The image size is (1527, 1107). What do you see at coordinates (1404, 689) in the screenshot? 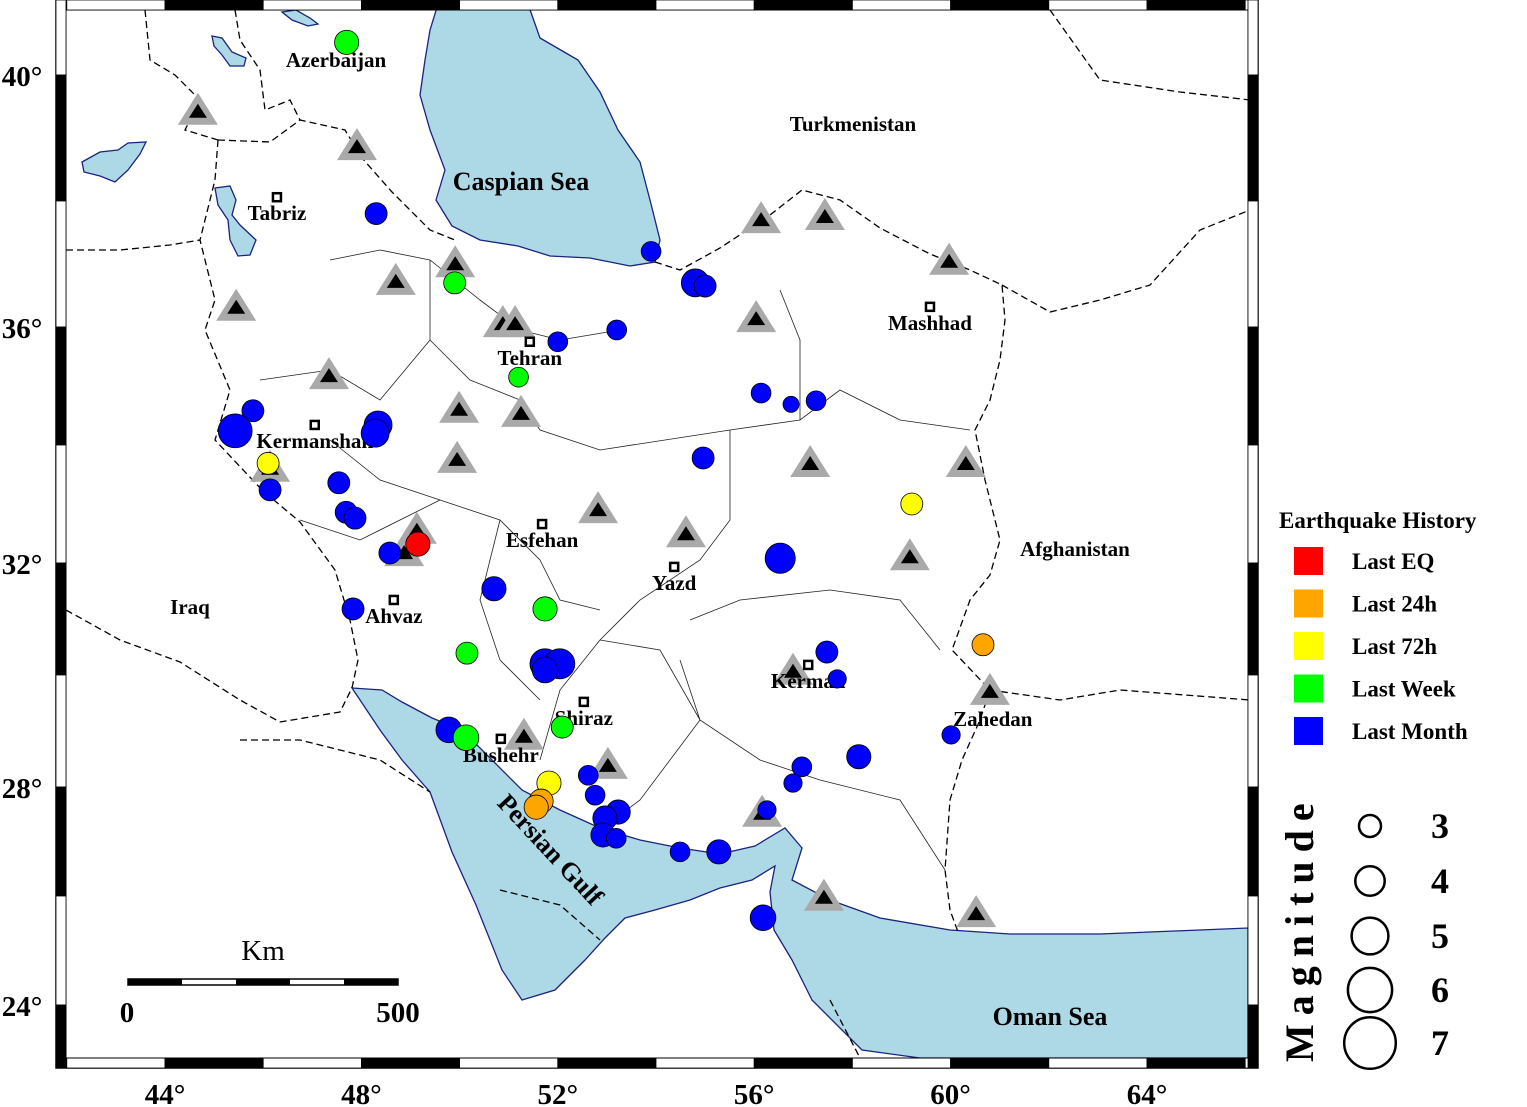
I see `legend-label: Last Week` at bounding box center [1404, 689].